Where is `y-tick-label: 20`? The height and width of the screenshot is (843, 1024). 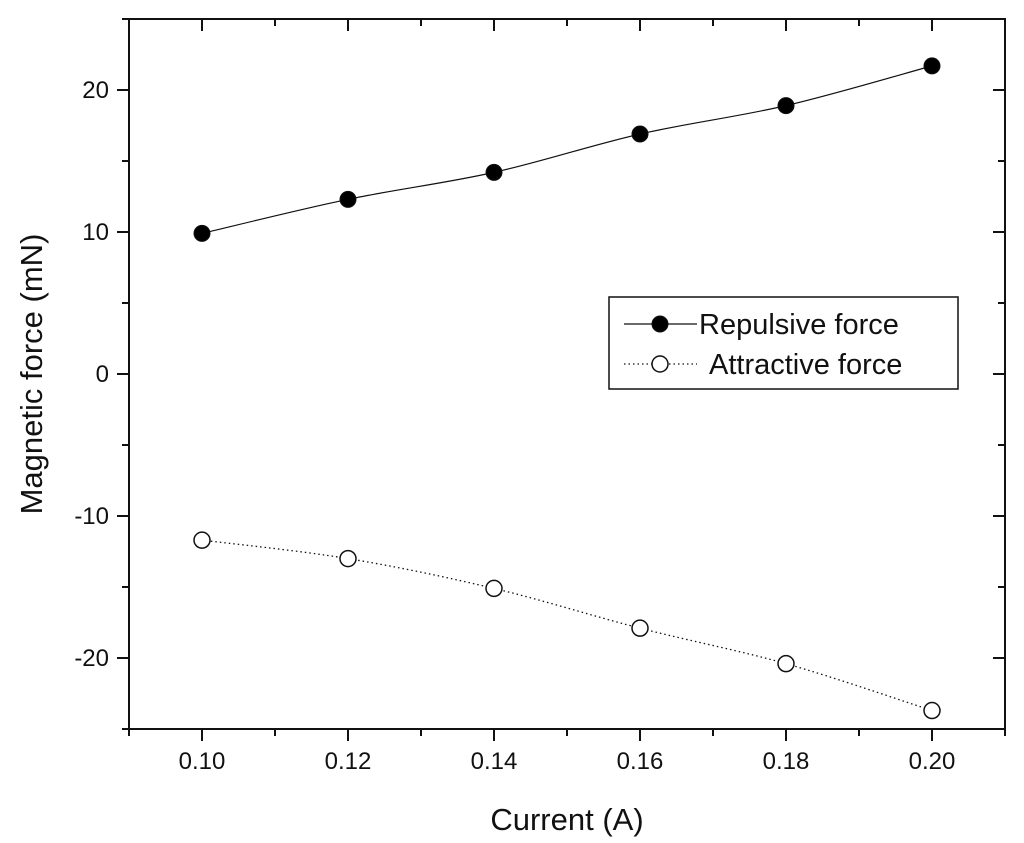
y-tick-label: 20 is located at coordinates (95, 90).